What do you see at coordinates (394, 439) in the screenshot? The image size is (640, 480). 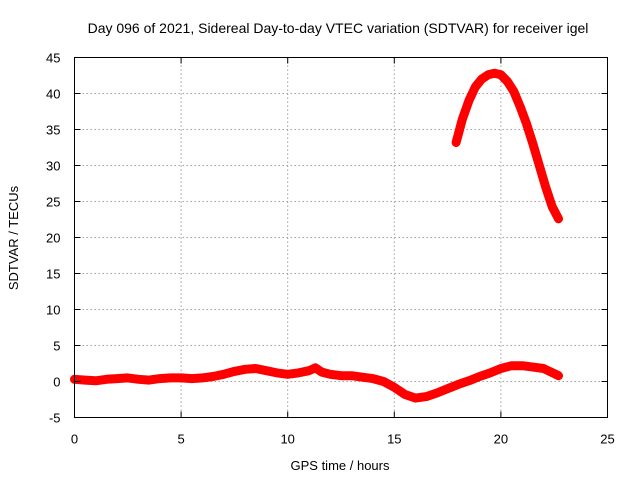 I see `x-tick-label: 15` at bounding box center [394, 439].